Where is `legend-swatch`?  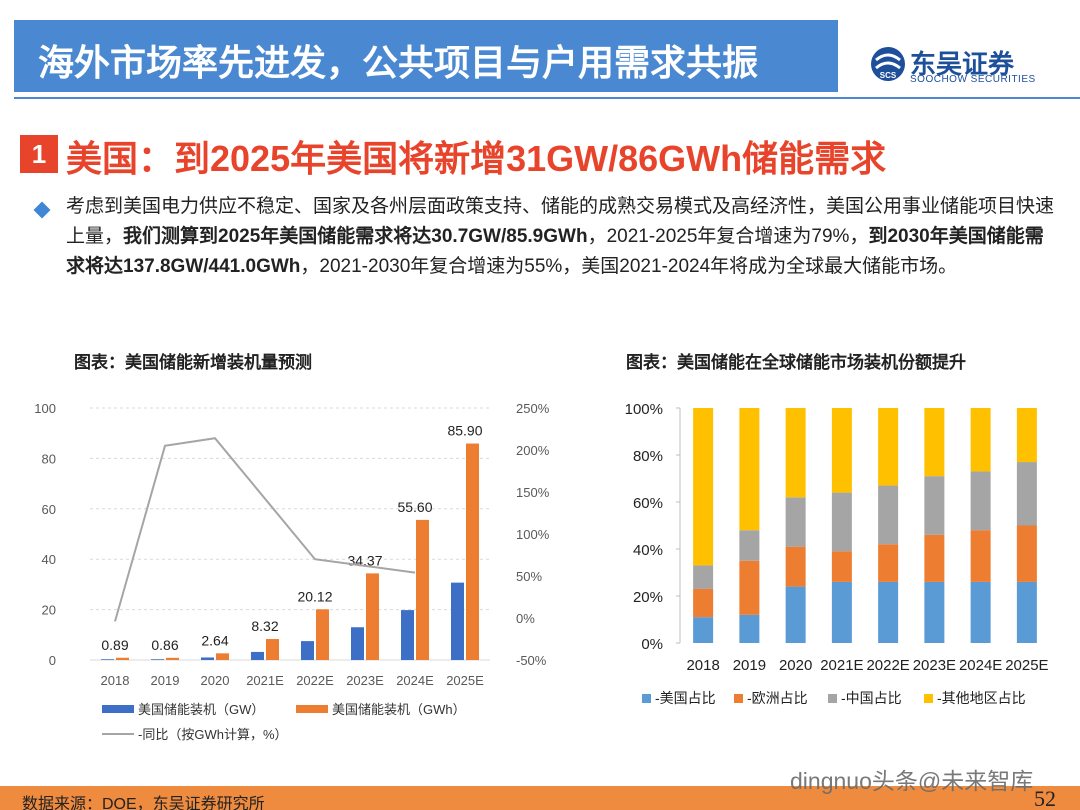
legend-swatch is located at coordinates (646, 698).